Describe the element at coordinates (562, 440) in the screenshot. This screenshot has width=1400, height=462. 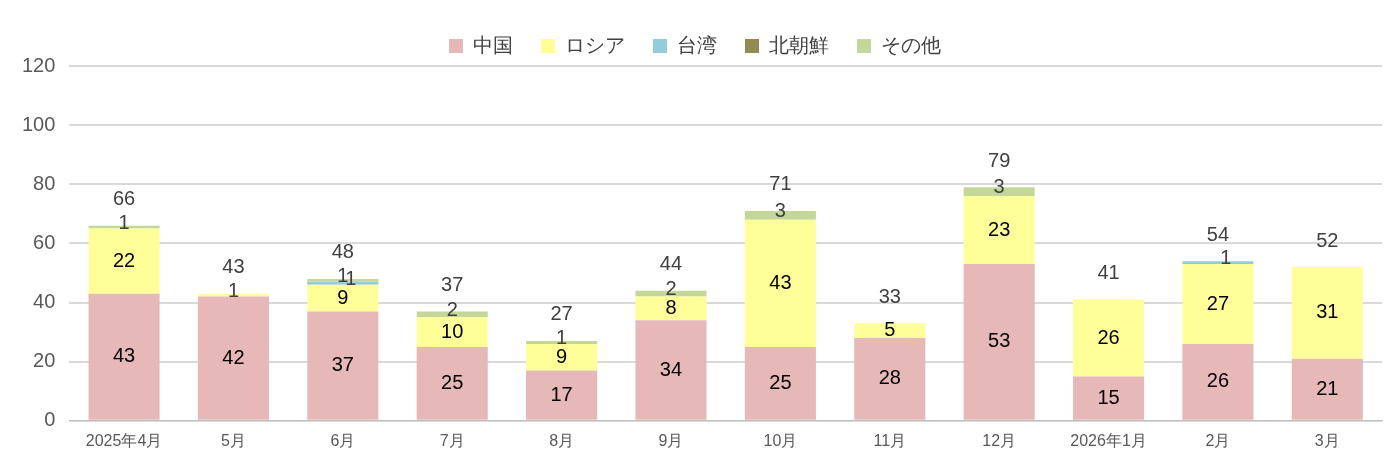
I see `x-tick-label: 8月` at that location.